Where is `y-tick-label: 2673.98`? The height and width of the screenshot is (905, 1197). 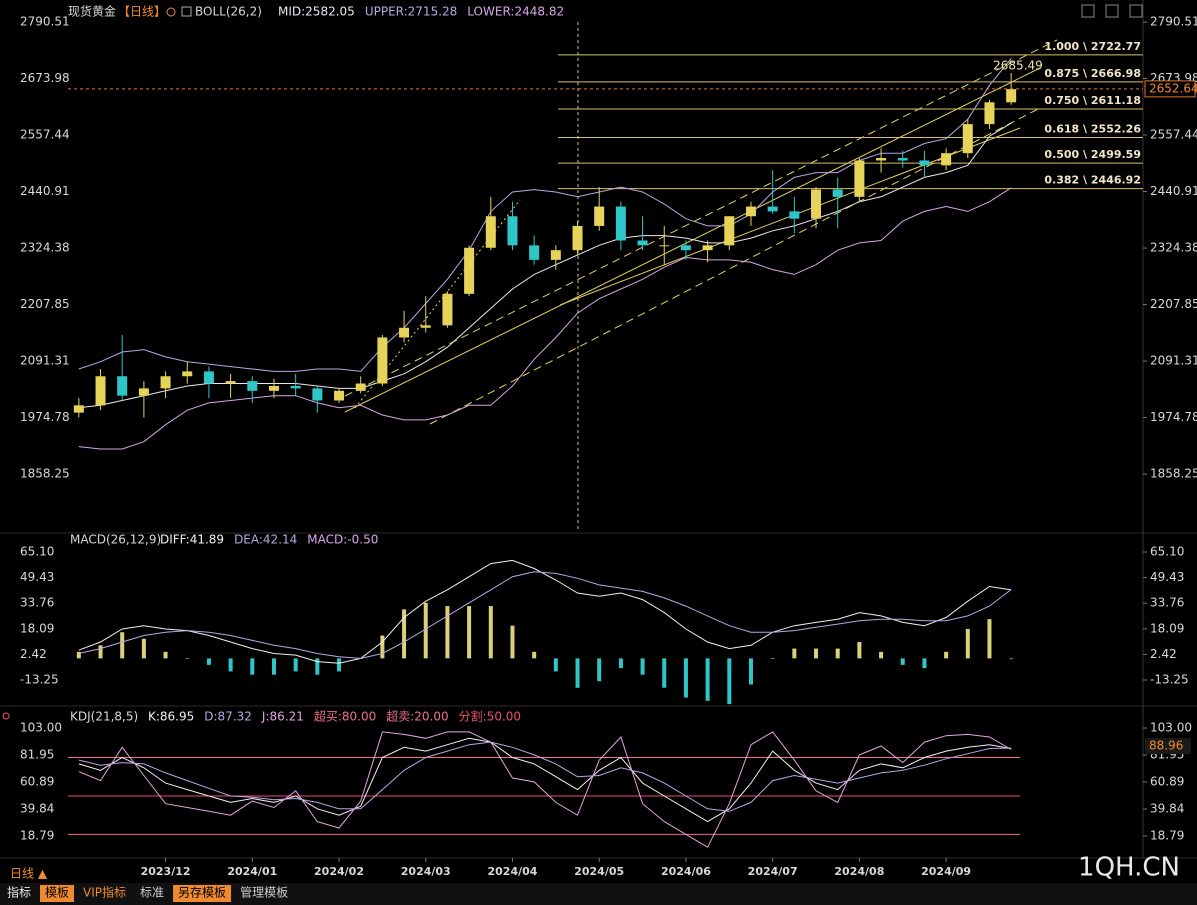 y-tick-label: 2673.98 is located at coordinates (45, 78).